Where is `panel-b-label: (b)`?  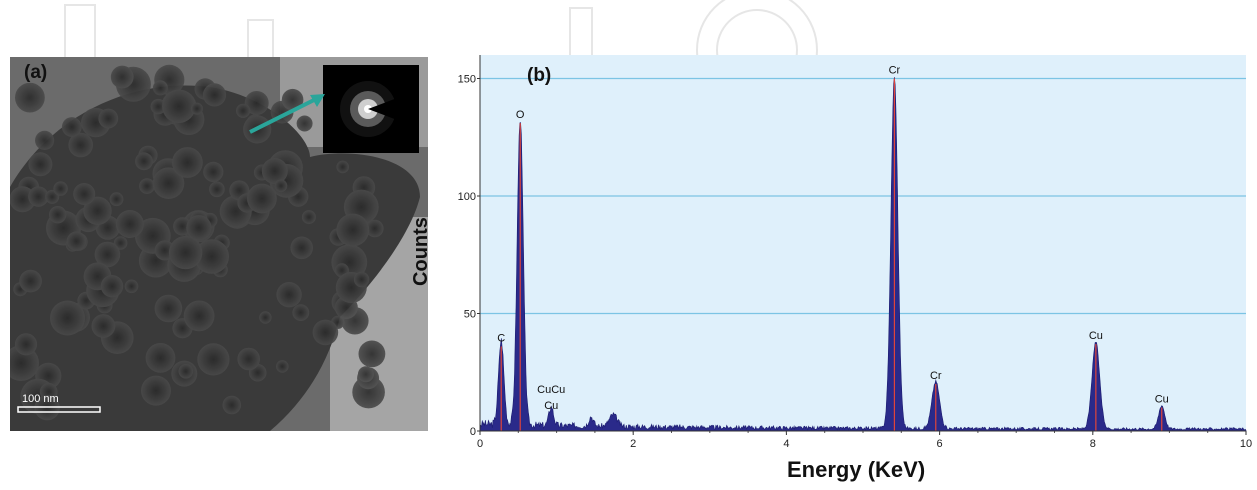 panel-b-label: (b) is located at coordinates (539, 75).